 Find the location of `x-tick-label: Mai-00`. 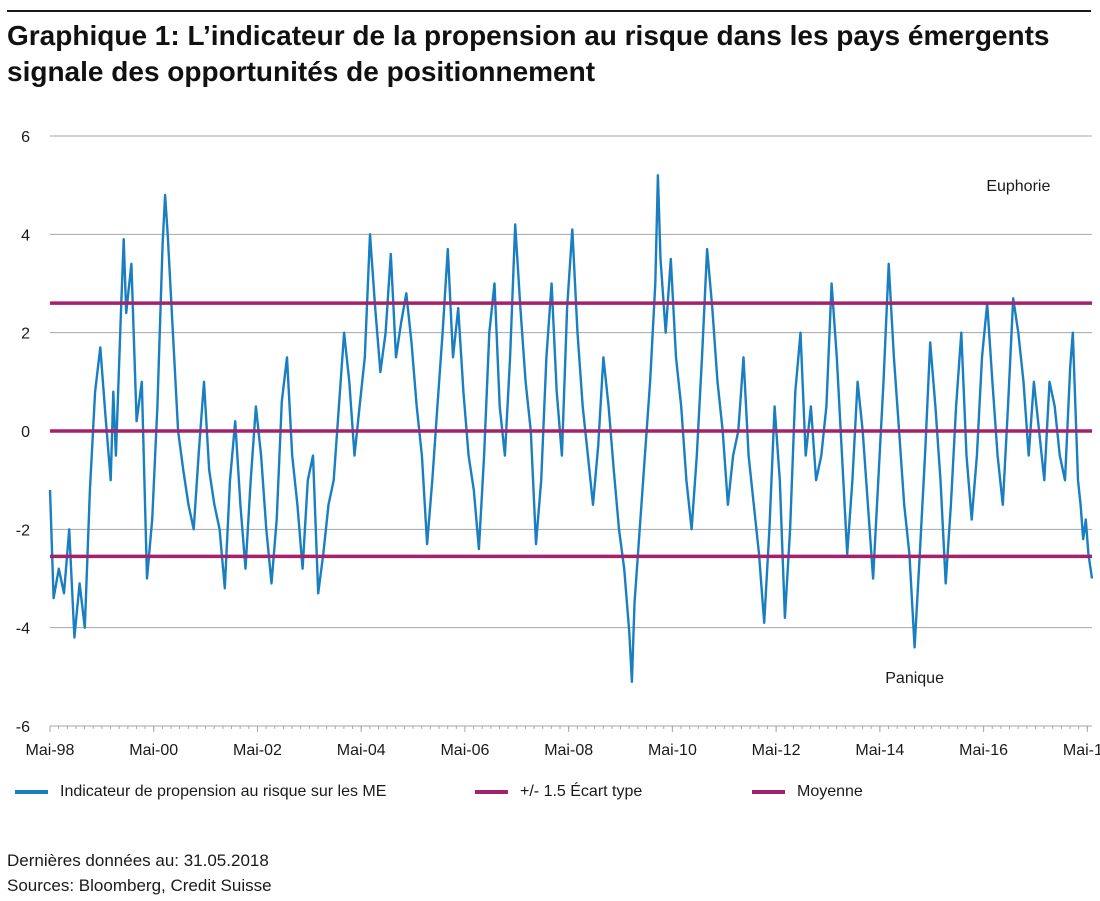

x-tick-label: Mai-00 is located at coordinates (153, 750).